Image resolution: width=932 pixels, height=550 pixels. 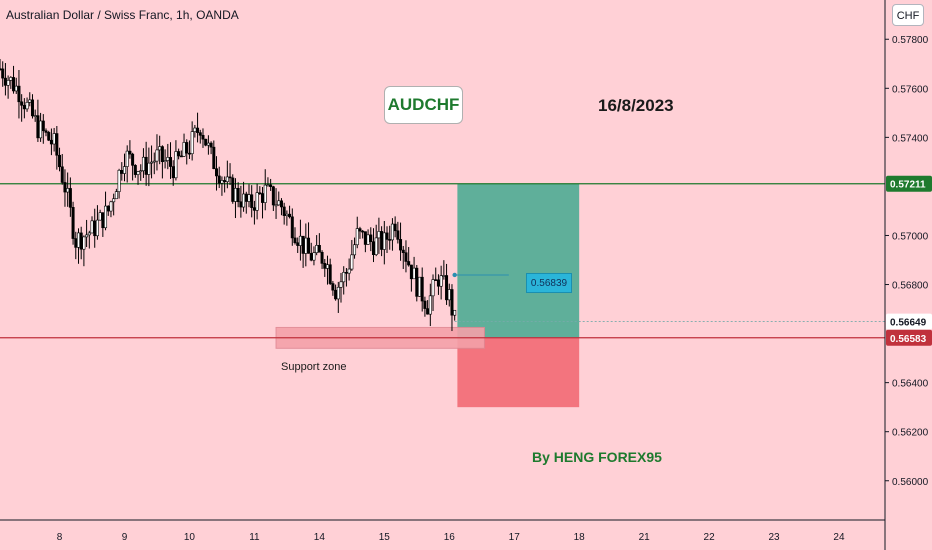 I want to click on author-label: By HENG FOREX95, so click(x=597, y=457).